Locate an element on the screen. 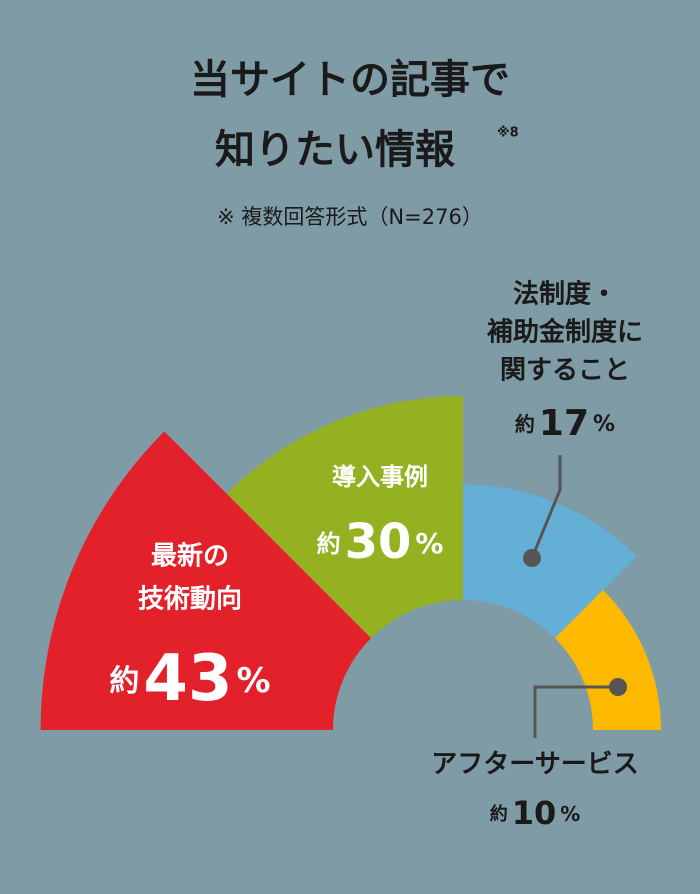 Image resolution: width=700 pixels, height=894 pixels. value-label: 約 10% is located at coordinates (535, 813).